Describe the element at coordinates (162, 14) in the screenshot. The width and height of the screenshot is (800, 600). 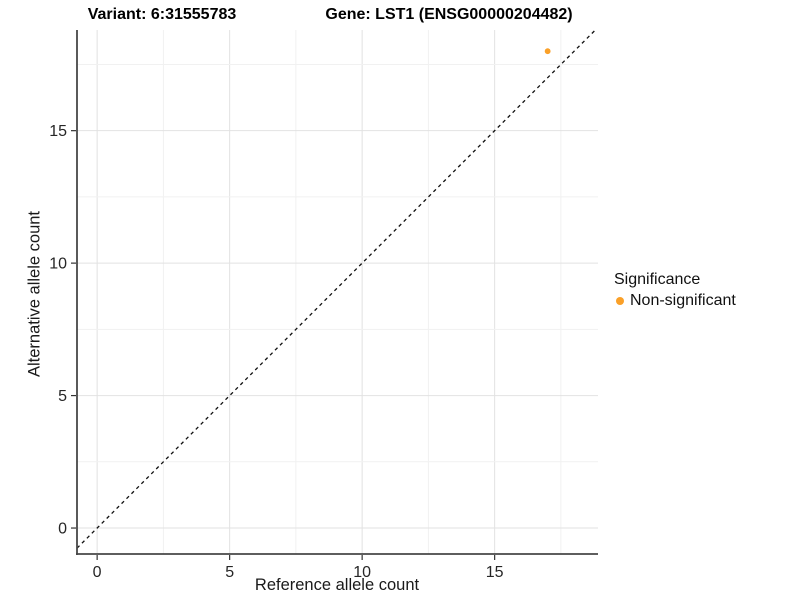
I see `plot-title-variant: Variant: 6:31555783` at that location.